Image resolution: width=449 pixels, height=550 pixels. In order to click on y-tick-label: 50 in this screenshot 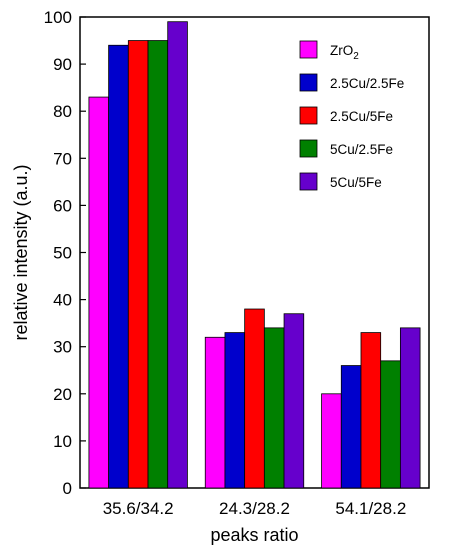, I will do `click(62, 253)`.